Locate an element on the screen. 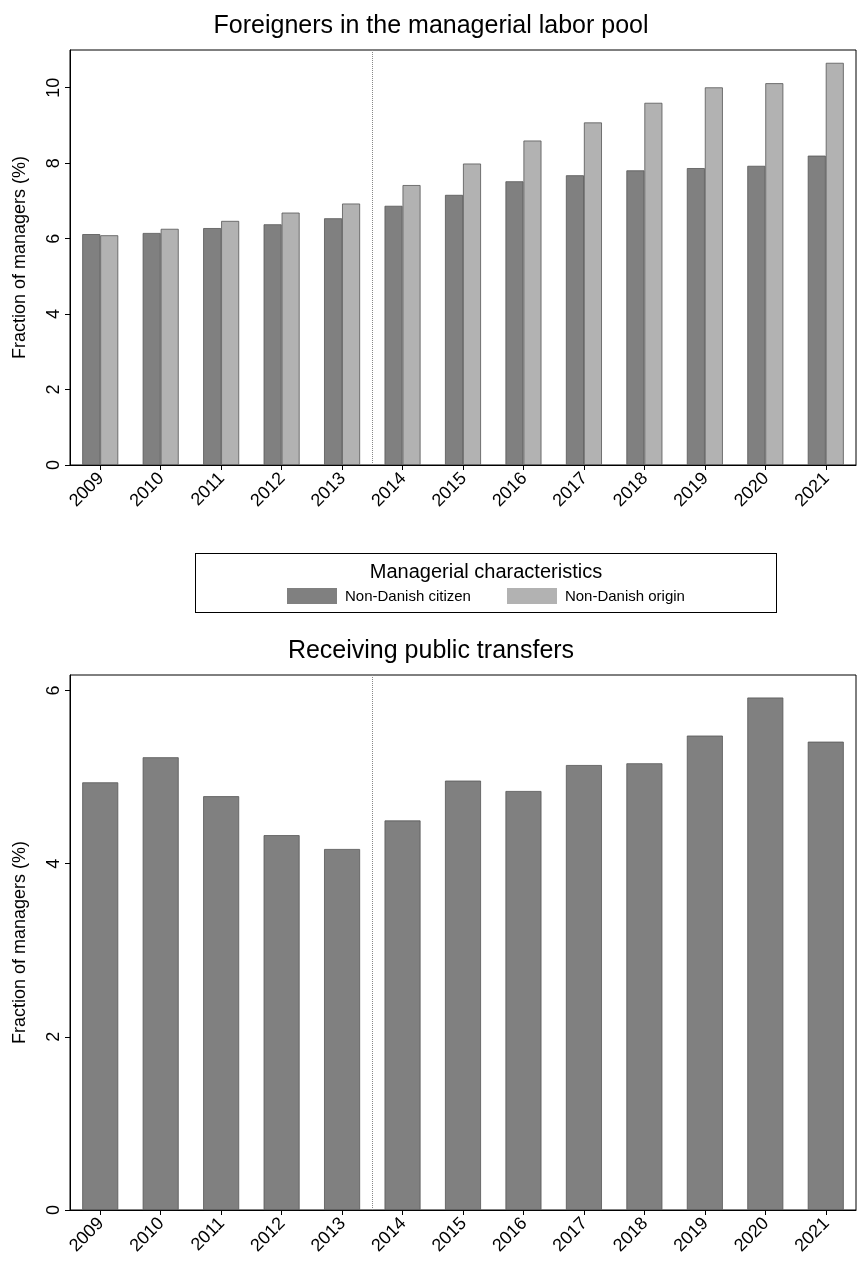  legend-label: Non-Danish citizen is located at coordinates (408, 595).